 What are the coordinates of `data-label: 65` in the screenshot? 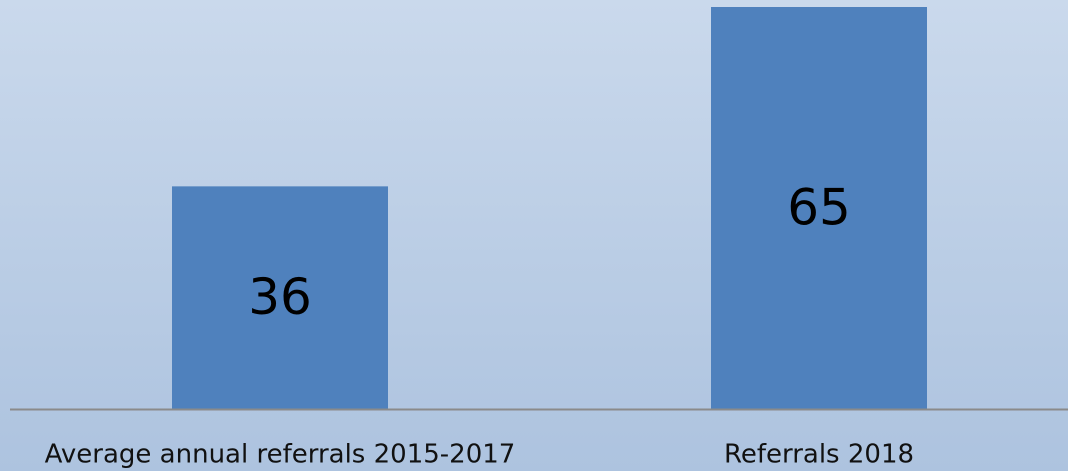 It's located at (819, 208).